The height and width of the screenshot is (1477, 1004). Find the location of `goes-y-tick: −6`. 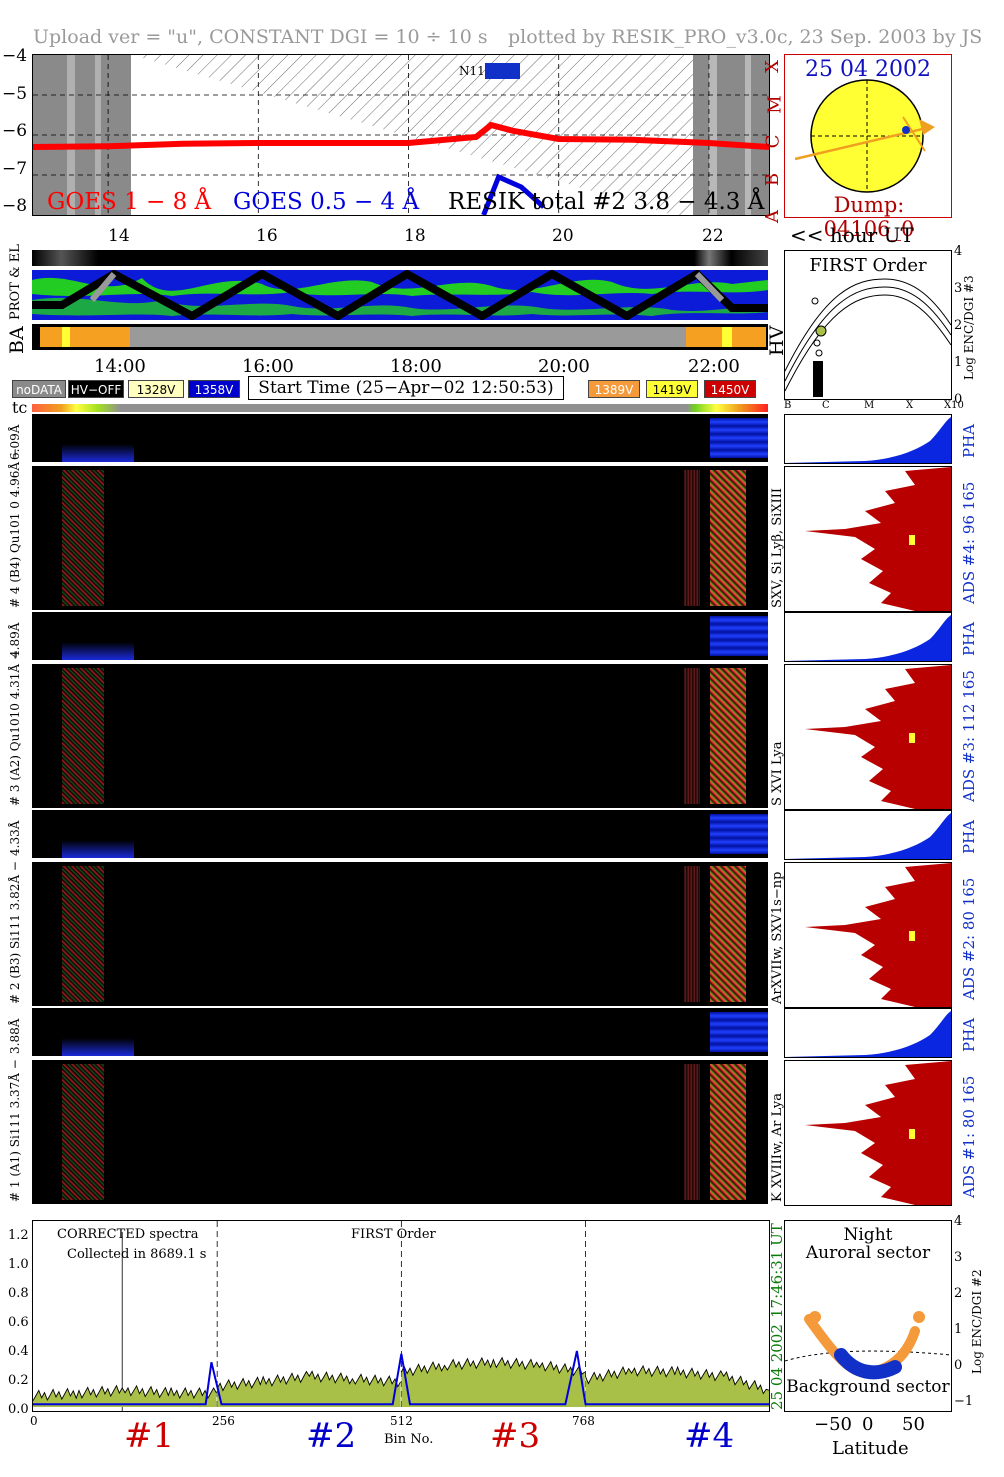

goes-y-tick: −6 is located at coordinates (15, 131).